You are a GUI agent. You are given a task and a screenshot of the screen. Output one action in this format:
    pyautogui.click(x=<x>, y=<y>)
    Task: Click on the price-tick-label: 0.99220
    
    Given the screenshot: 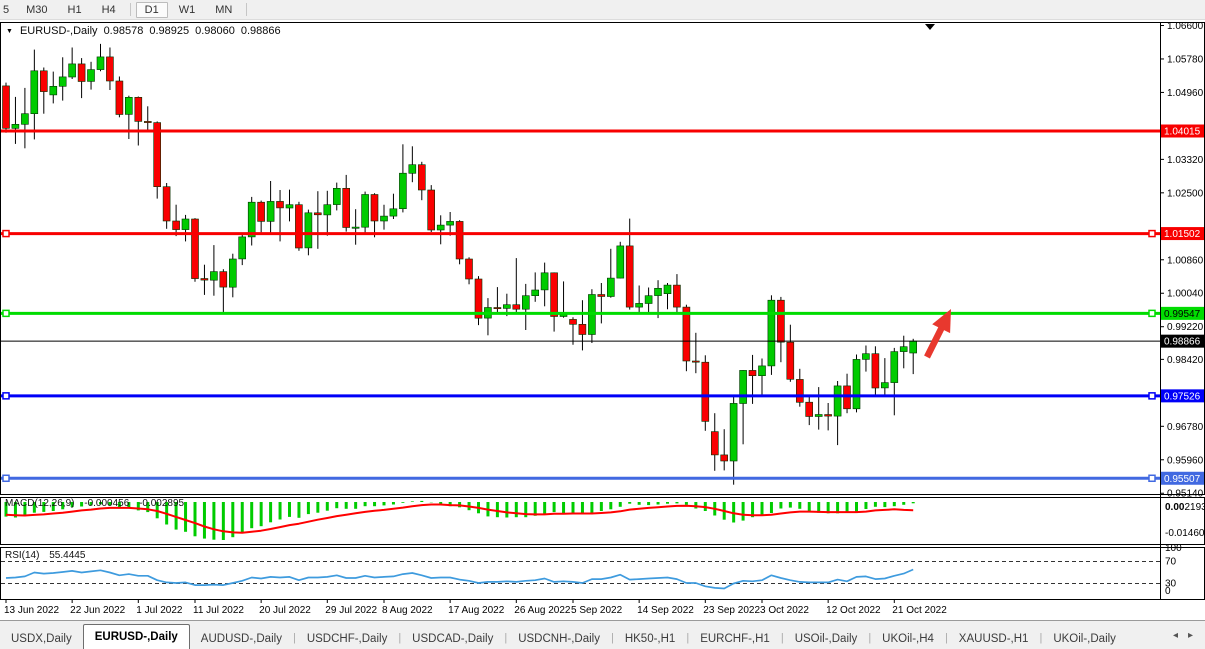 What is the action you would take?
    pyautogui.click(x=1185, y=327)
    